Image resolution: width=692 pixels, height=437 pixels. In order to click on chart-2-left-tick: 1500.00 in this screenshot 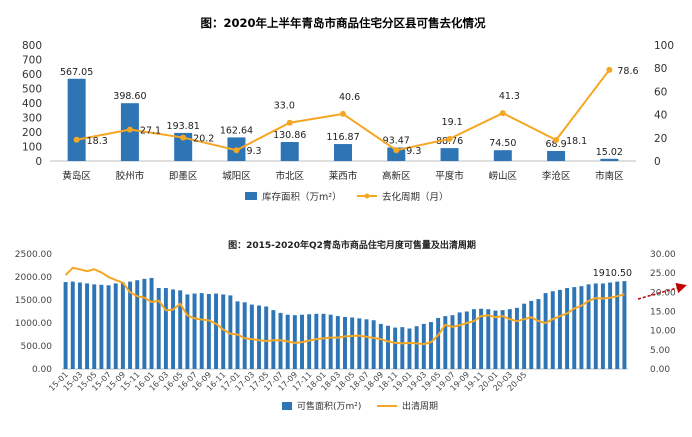, I will do `click(33, 301)`.